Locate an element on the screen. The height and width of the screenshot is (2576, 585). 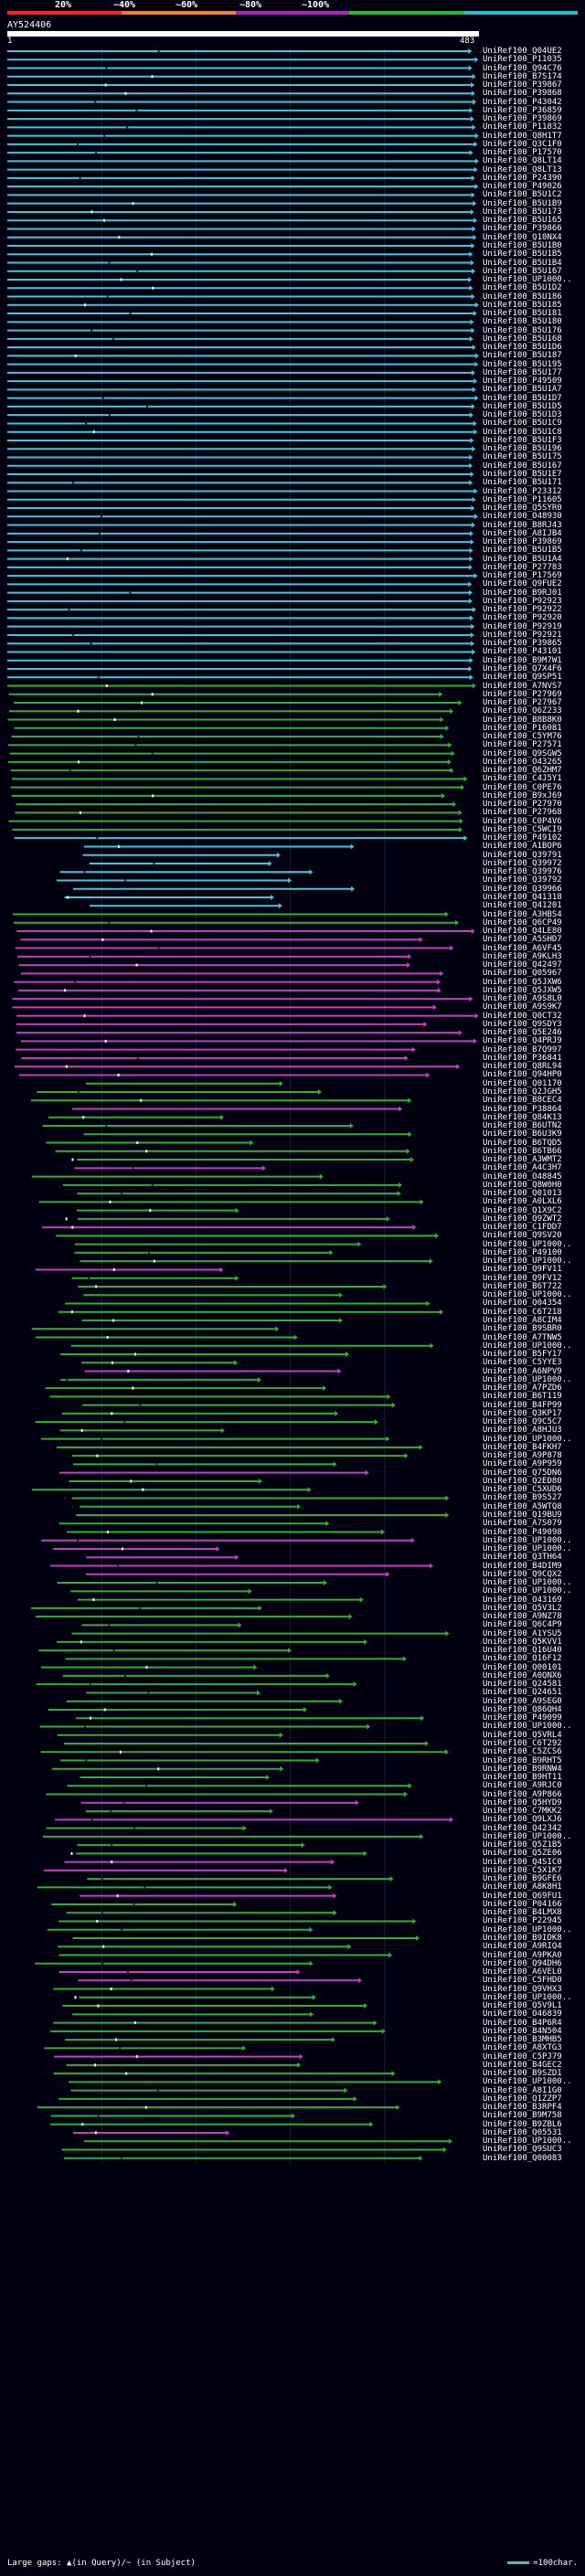
hit-label: UniRef100_B5U186 is located at coordinates (522, 297).